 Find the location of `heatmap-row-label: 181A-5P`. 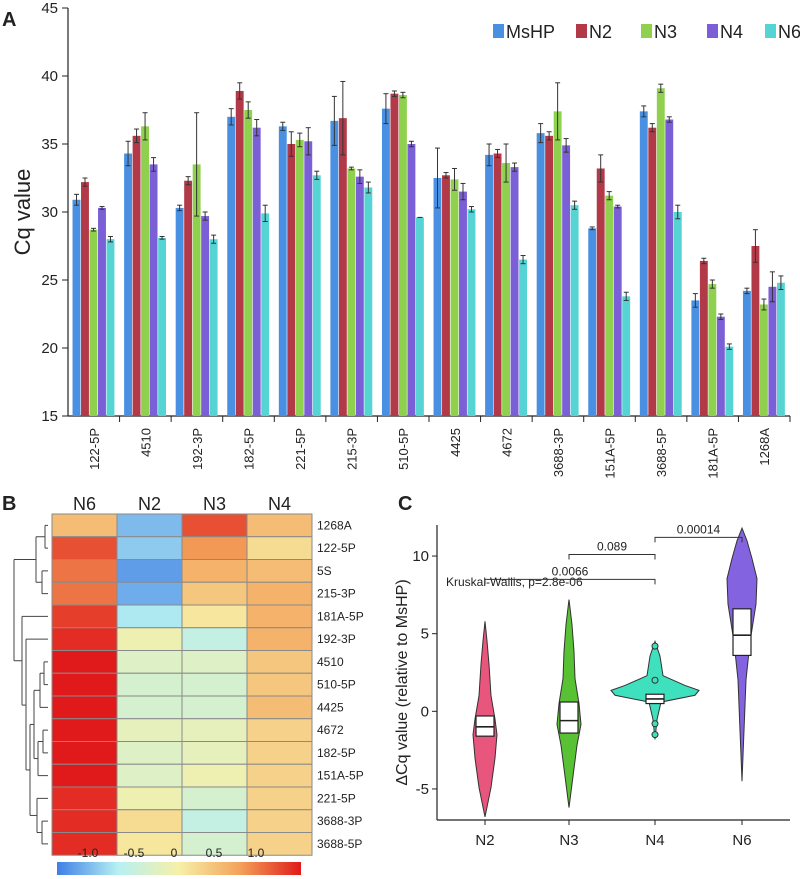

heatmap-row-label: 181A-5P is located at coordinates (340, 616).